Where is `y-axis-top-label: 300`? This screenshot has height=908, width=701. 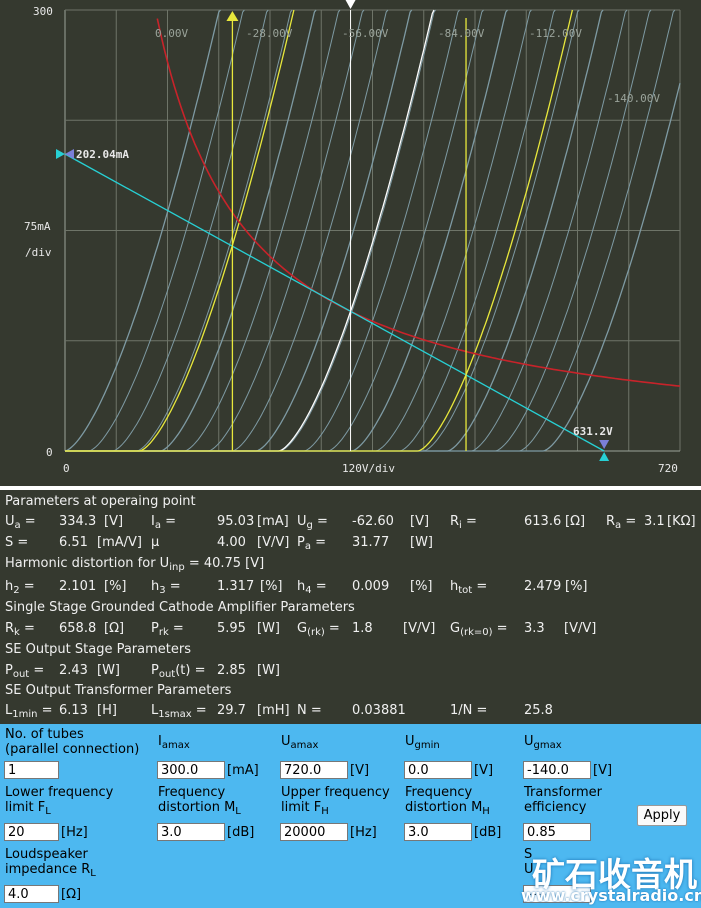
y-axis-top-label: 300 is located at coordinates (43, 11).